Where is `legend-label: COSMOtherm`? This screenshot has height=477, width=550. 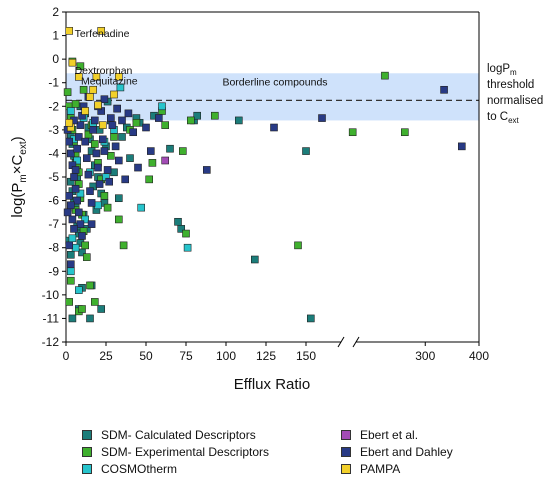
legend-label: COSMOtherm is located at coordinates (139, 469).